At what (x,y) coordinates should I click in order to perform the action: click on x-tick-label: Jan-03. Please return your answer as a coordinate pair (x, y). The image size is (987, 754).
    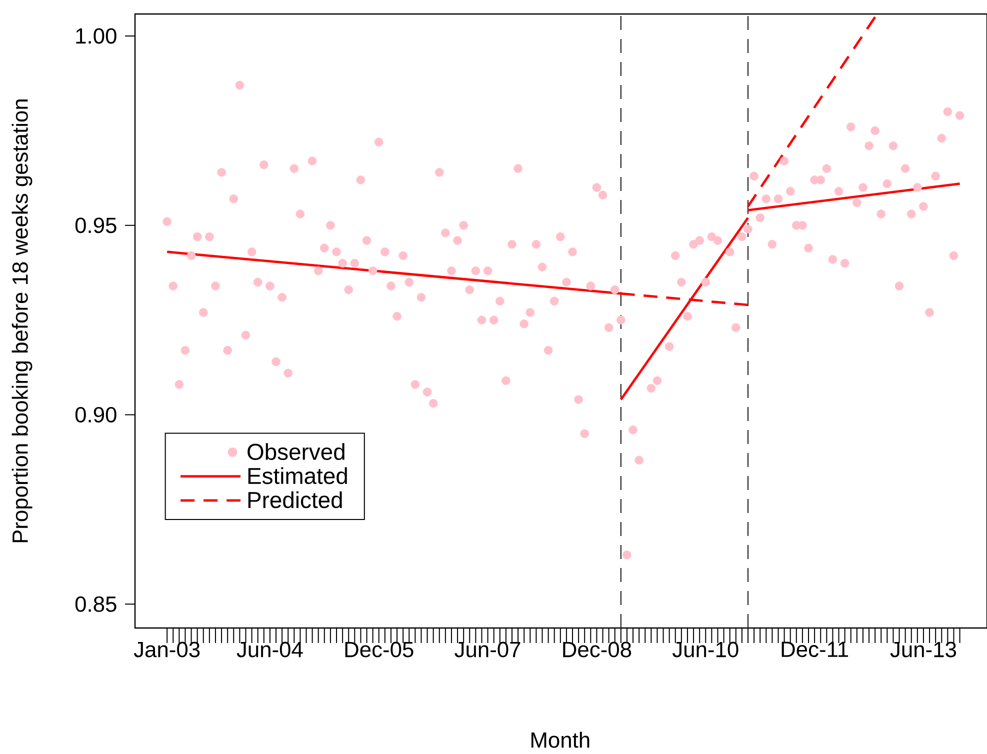
    Looking at the image, I should click on (167, 650).